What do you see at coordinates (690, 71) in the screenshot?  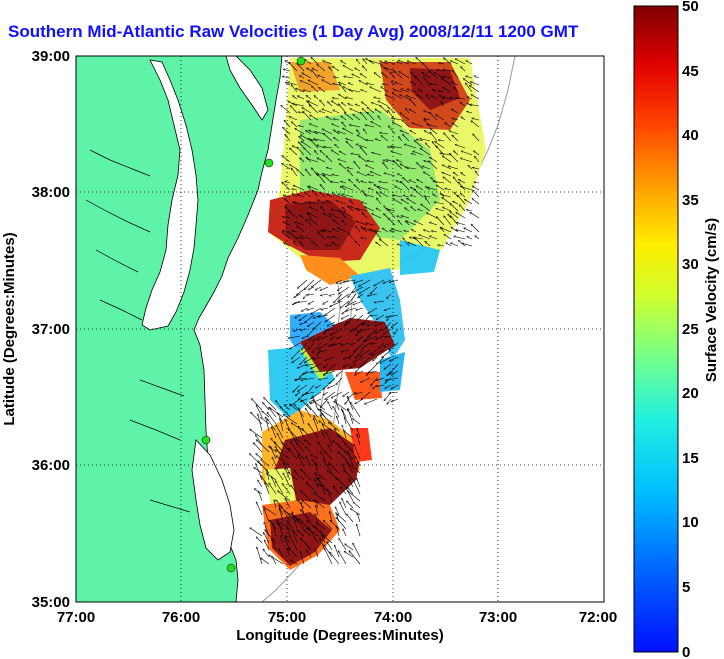 I see `colorbar-tick: 45` at bounding box center [690, 71].